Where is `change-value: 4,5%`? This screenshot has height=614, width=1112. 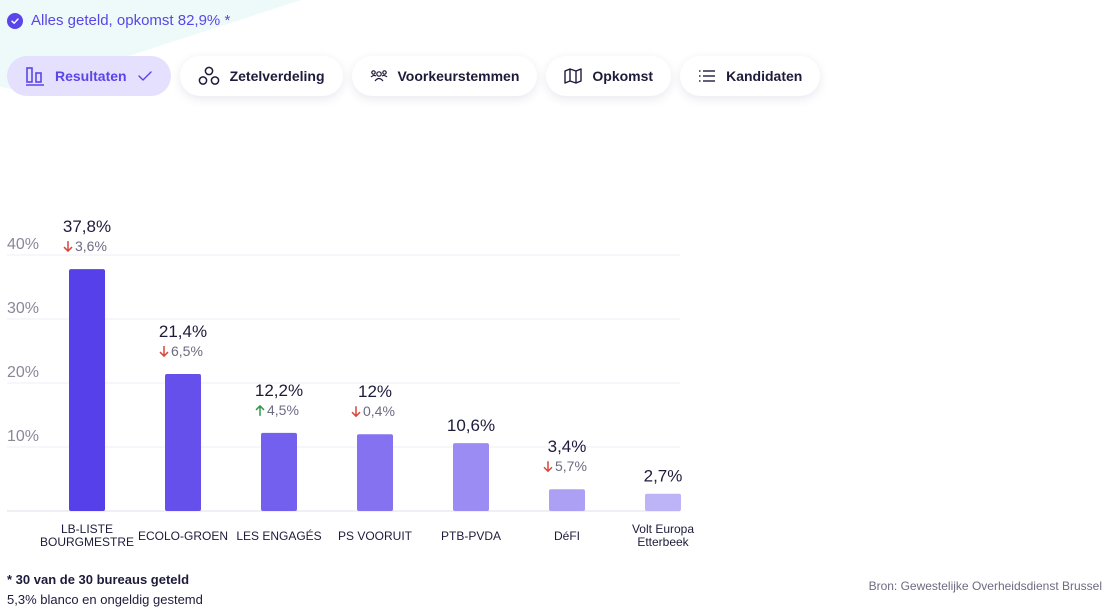
change-value: 4,5% is located at coordinates (283, 410).